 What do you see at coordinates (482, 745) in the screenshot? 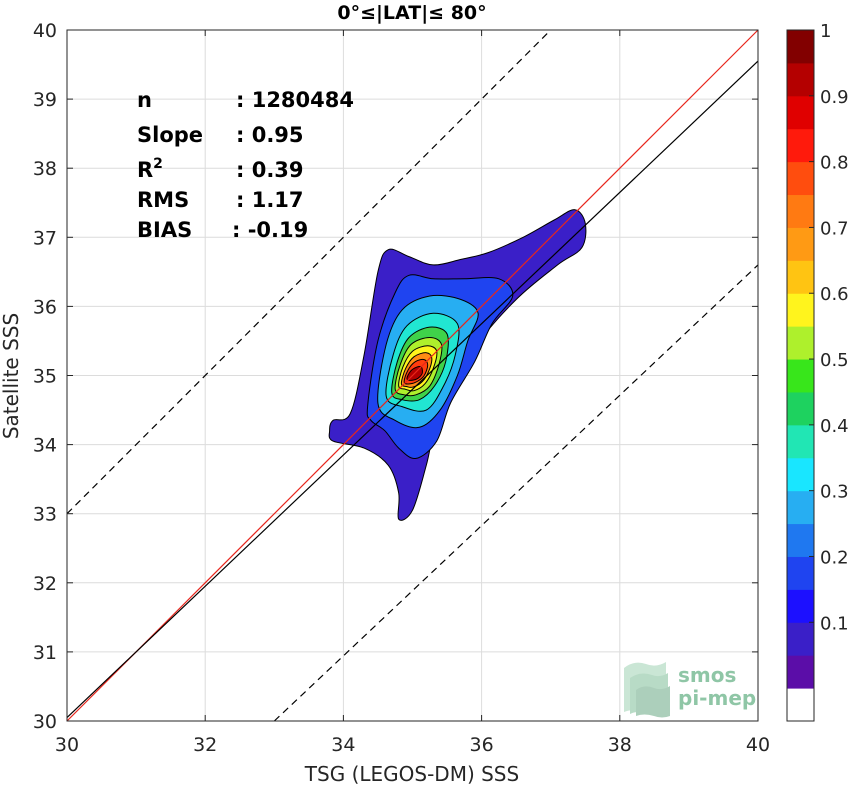
I see `x-tick-label: 36` at bounding box center [482, 745].